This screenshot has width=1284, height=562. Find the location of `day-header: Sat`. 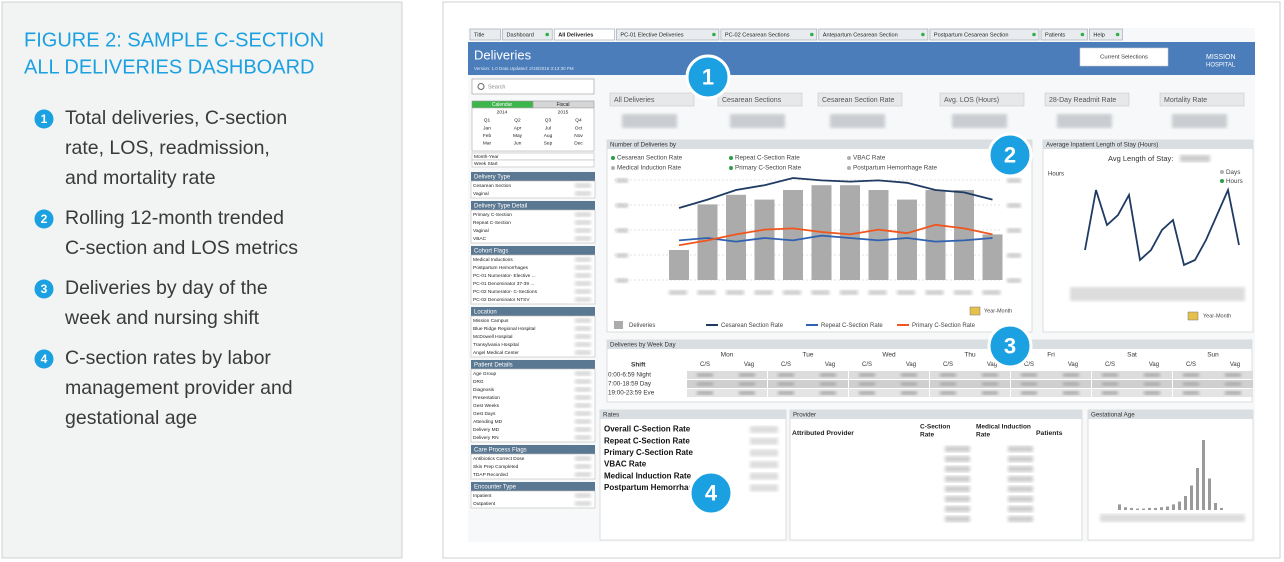

day-header: Sat is located at coordinates (1132, 355).